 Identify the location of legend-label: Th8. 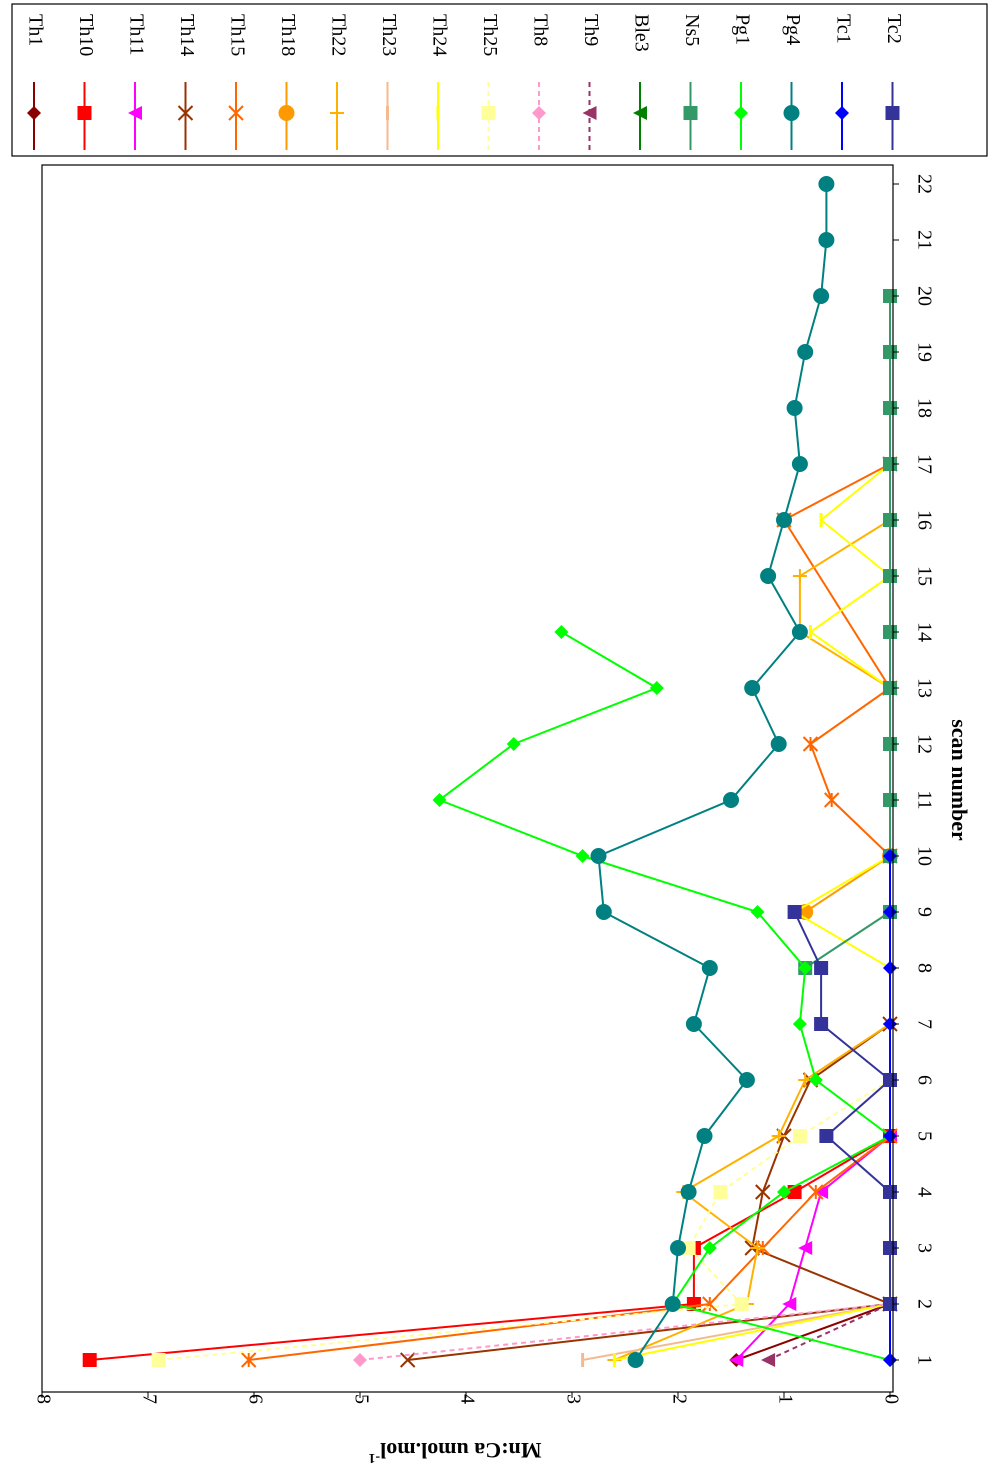
(540, 30).